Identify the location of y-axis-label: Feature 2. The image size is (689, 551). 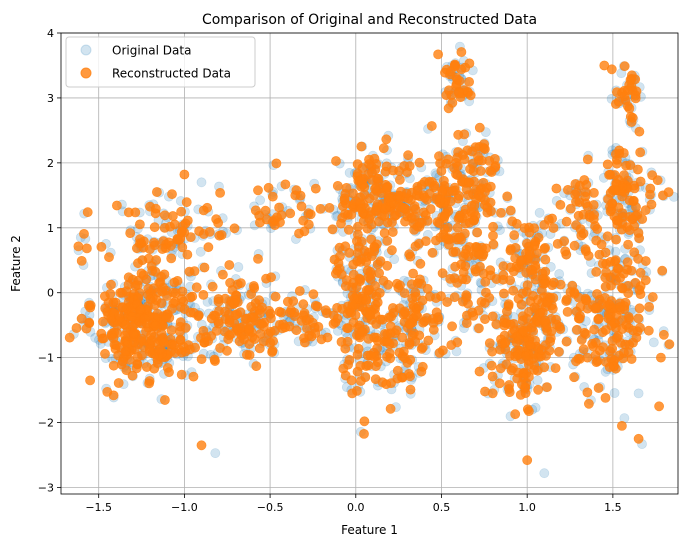
(16, 263).